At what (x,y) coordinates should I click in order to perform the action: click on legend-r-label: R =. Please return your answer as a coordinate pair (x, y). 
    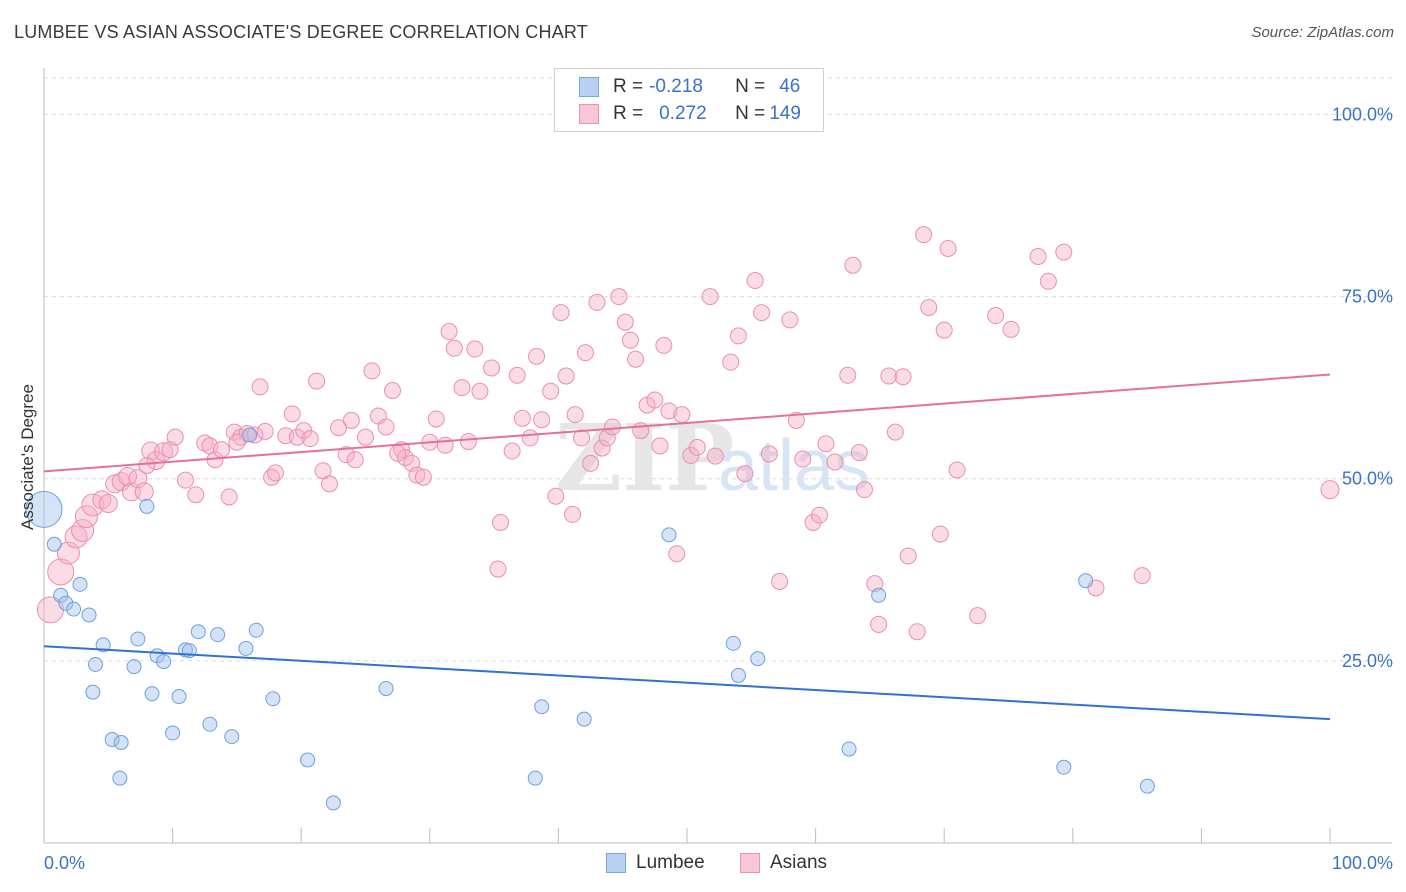
    Looking at the image, I should click on (628, 113).